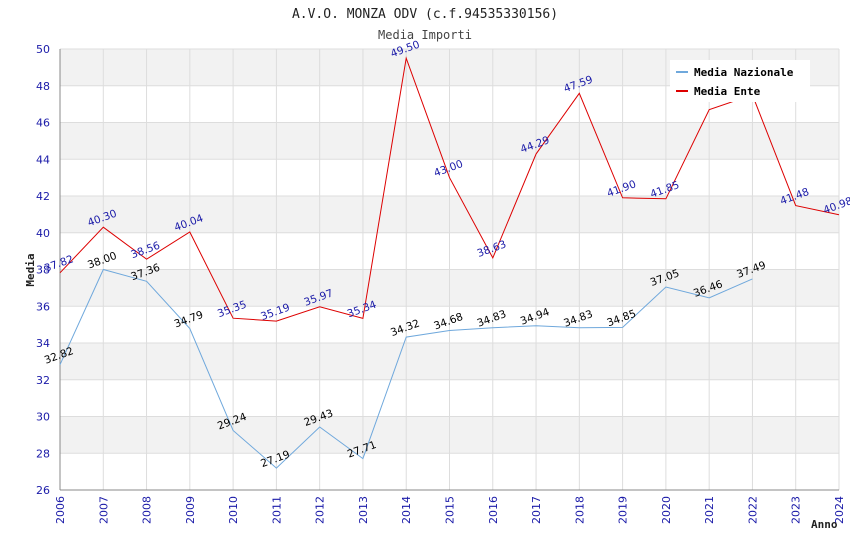  I want to click on y-tick-label: 46, so click(43, 123).